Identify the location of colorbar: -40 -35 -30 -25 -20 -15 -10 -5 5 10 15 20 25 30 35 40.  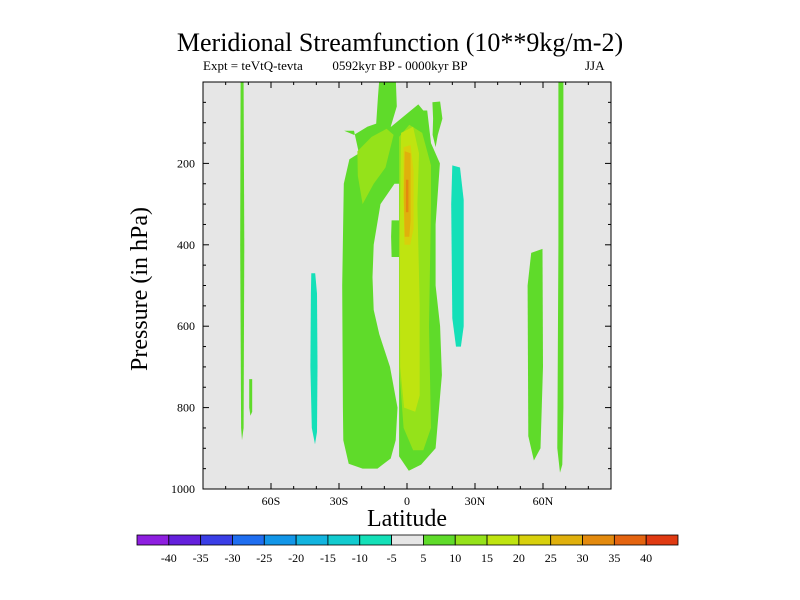
(407, 549).